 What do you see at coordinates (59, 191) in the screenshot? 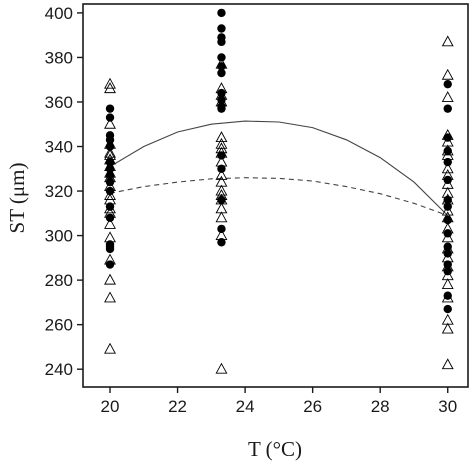
I see `y-tick-label: 320` at bounding box center [59, 191].